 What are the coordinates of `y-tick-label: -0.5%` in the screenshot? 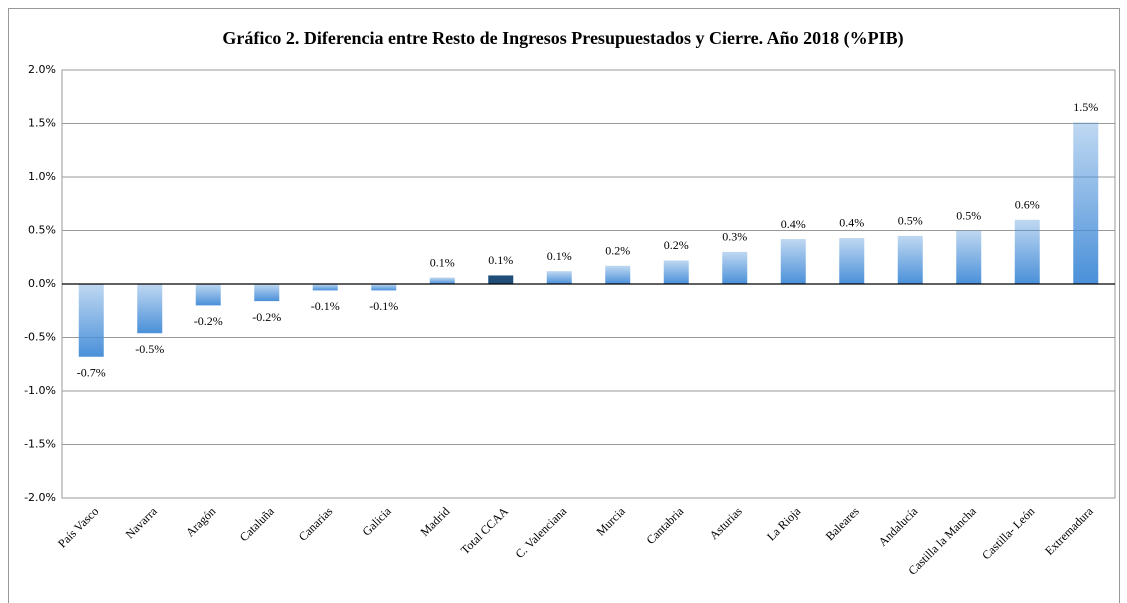 It's located at (40, 337).